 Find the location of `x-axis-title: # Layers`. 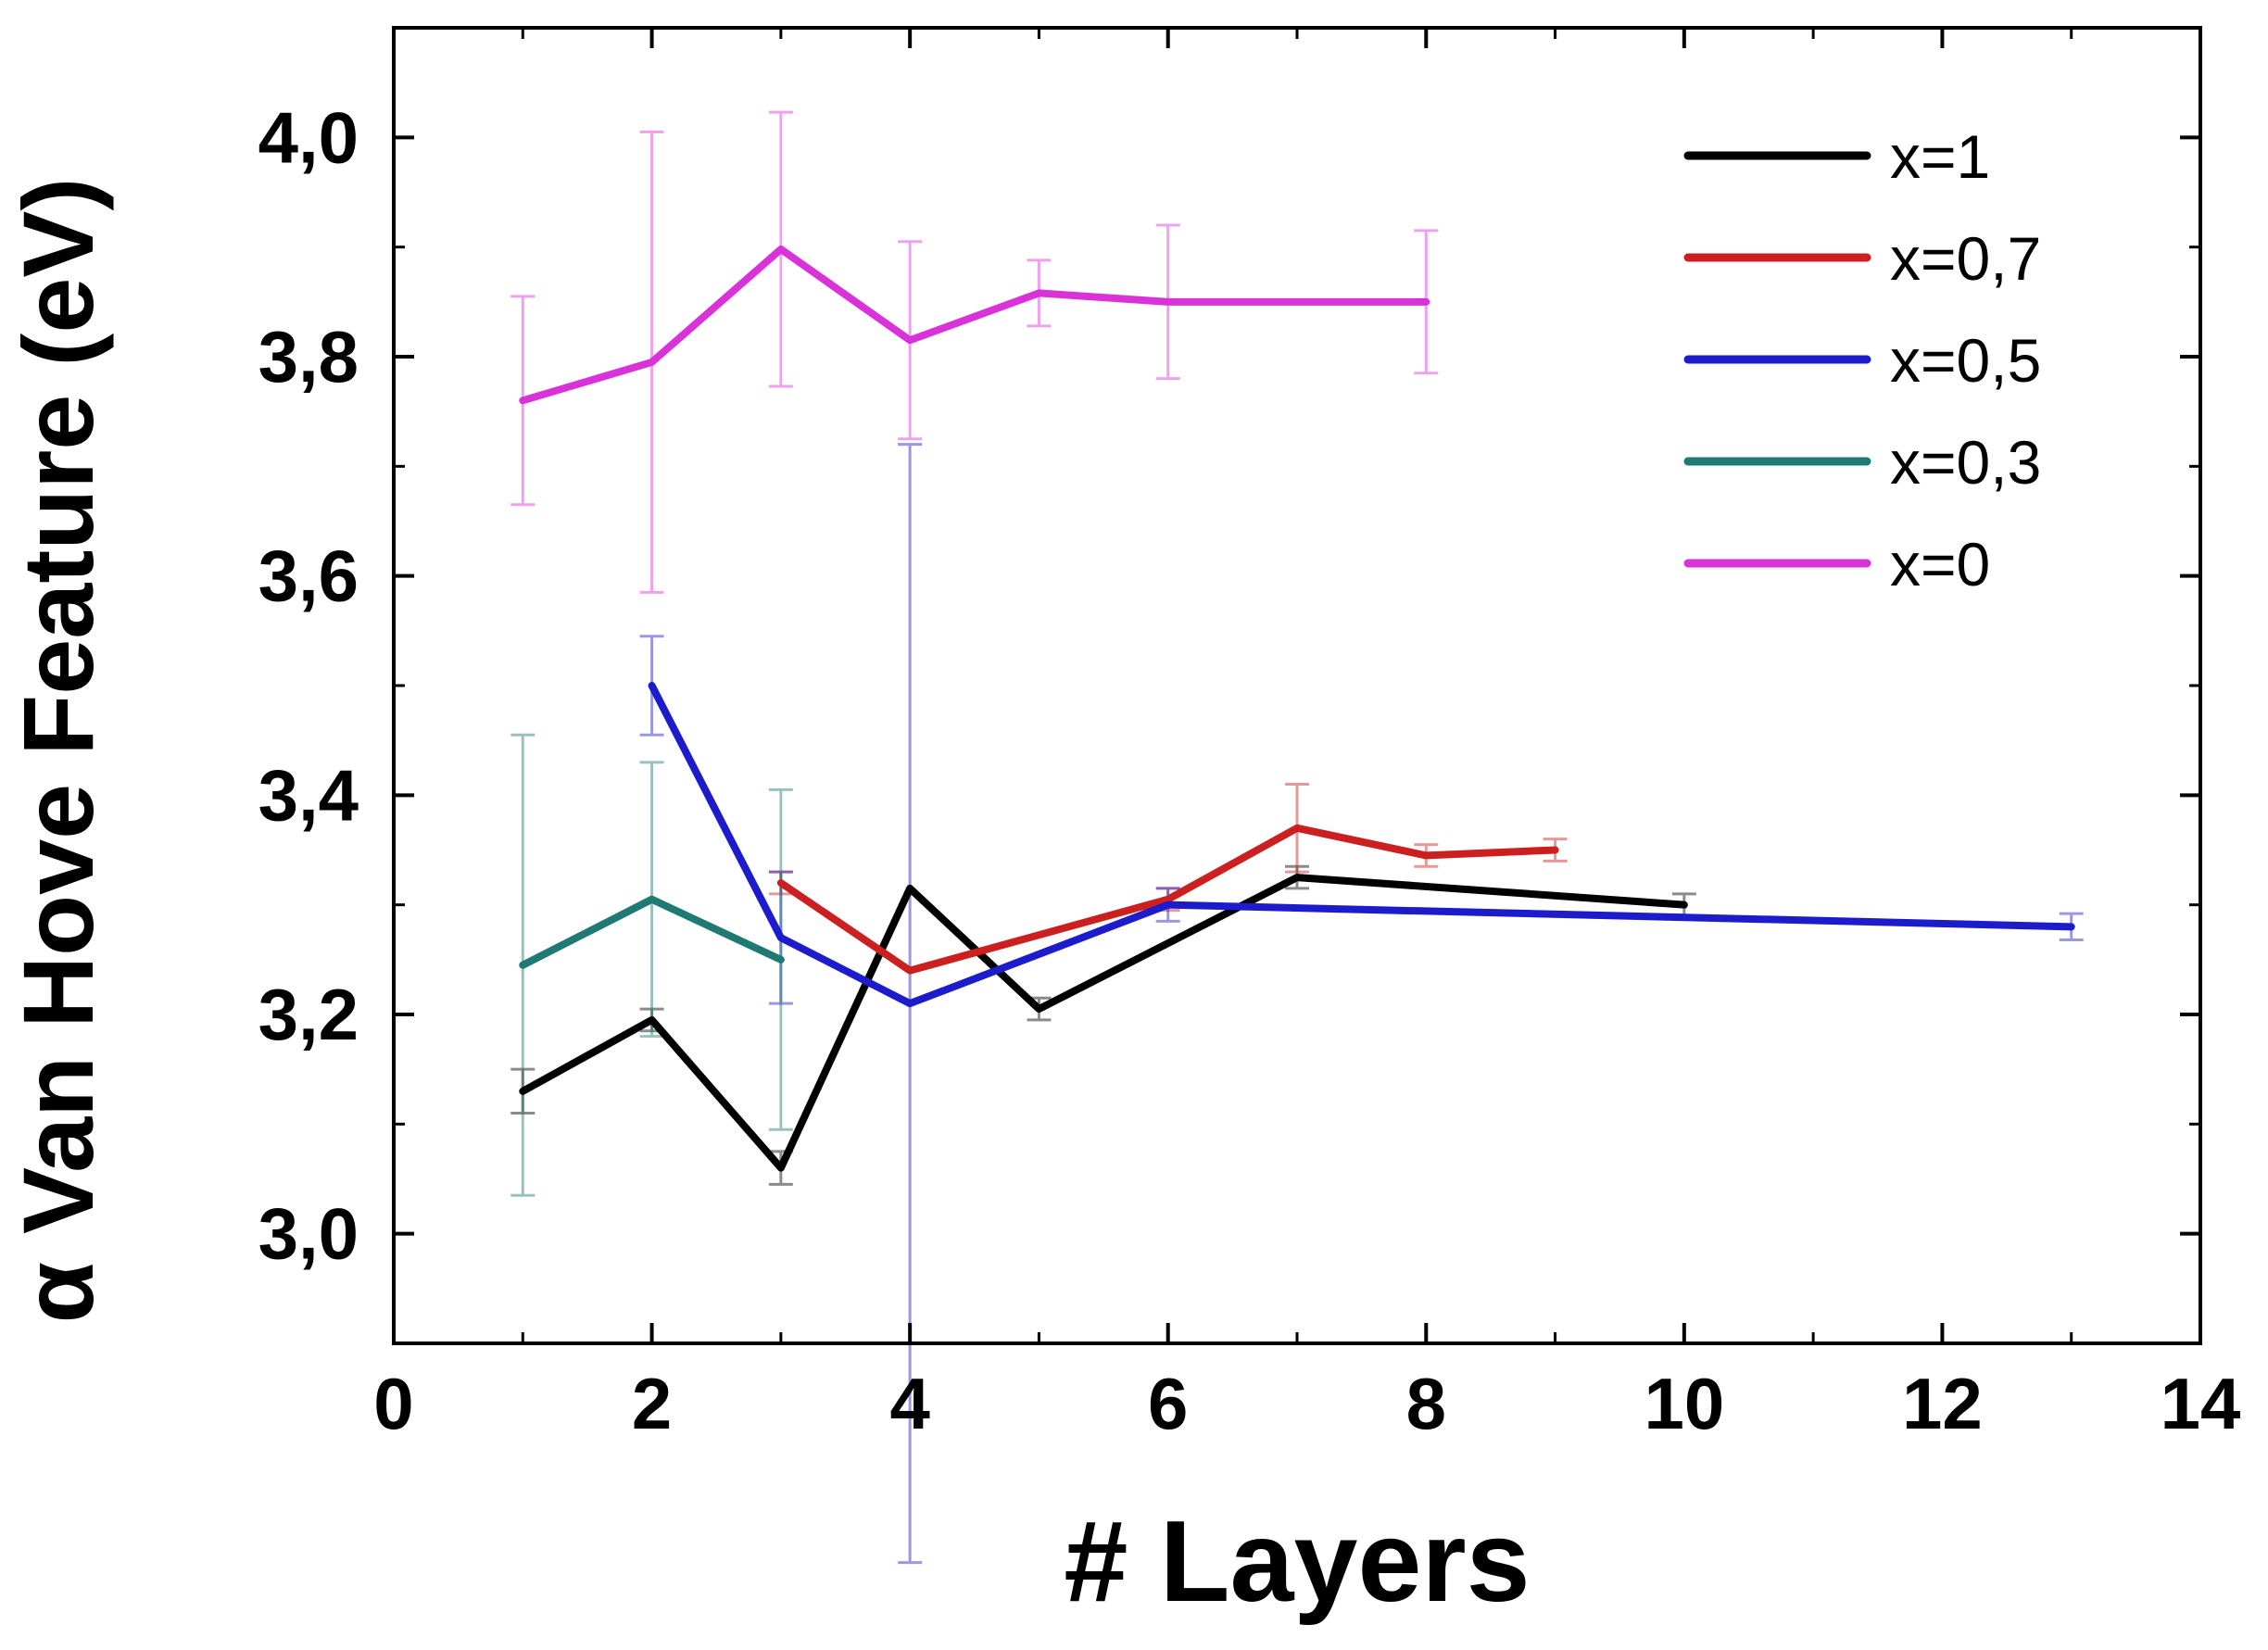

x-axis-title: # Layers is located at coordinates (1297, 1562).